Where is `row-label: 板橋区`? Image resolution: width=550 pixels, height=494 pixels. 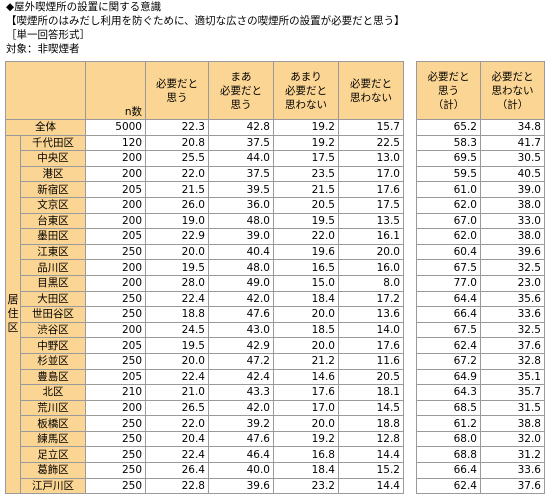
row-label: 板橋区 is located at coordinates (53, 423).